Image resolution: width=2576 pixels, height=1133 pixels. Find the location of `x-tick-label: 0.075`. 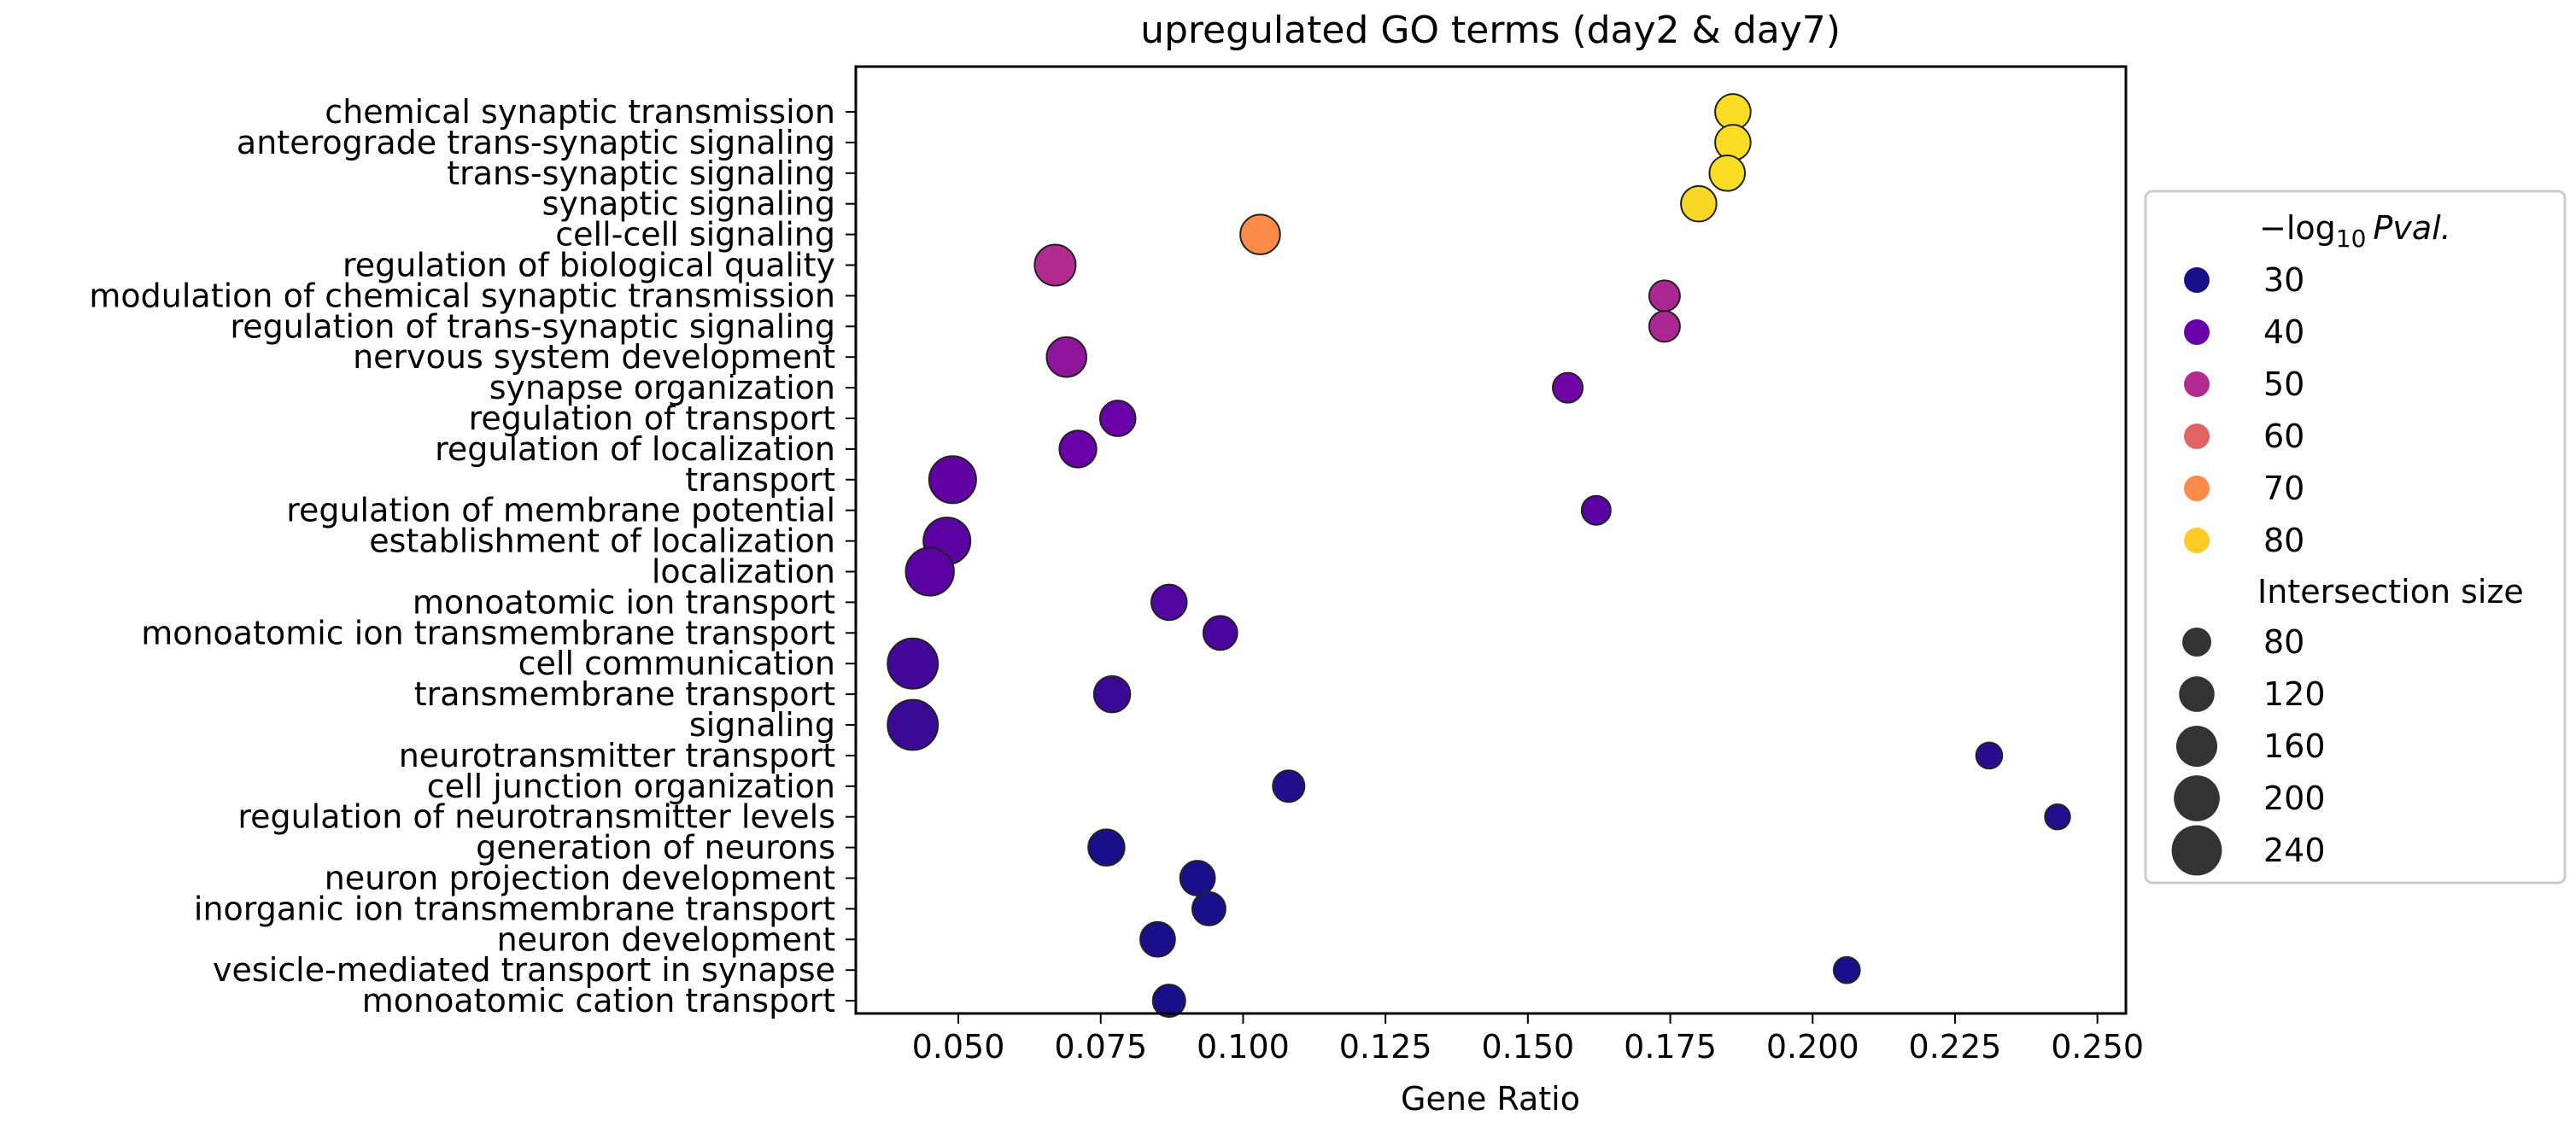

x-tick-label: 0.075 is located at coordinates (1100, 1047).